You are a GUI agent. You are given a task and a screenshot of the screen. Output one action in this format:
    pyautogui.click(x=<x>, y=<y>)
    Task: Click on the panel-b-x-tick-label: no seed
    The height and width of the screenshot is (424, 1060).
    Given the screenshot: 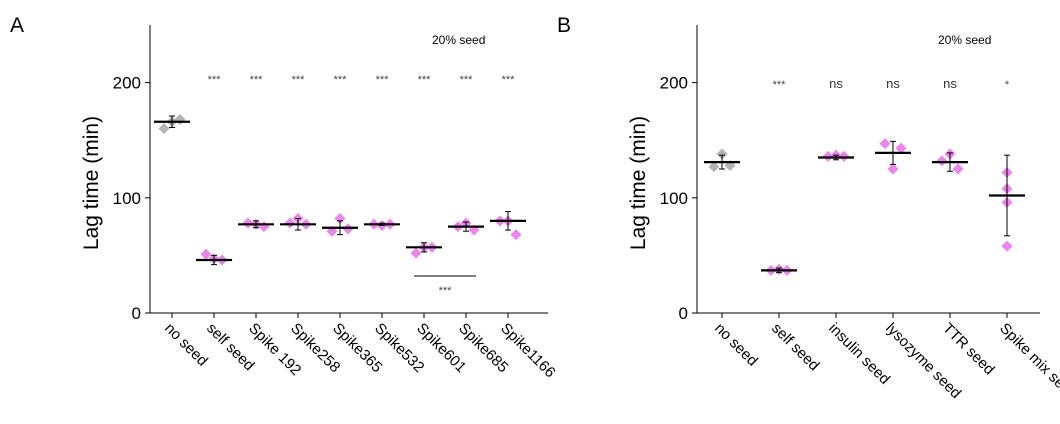 What is the action you would take?
    pyautogui.click(x=736, y=345)
    